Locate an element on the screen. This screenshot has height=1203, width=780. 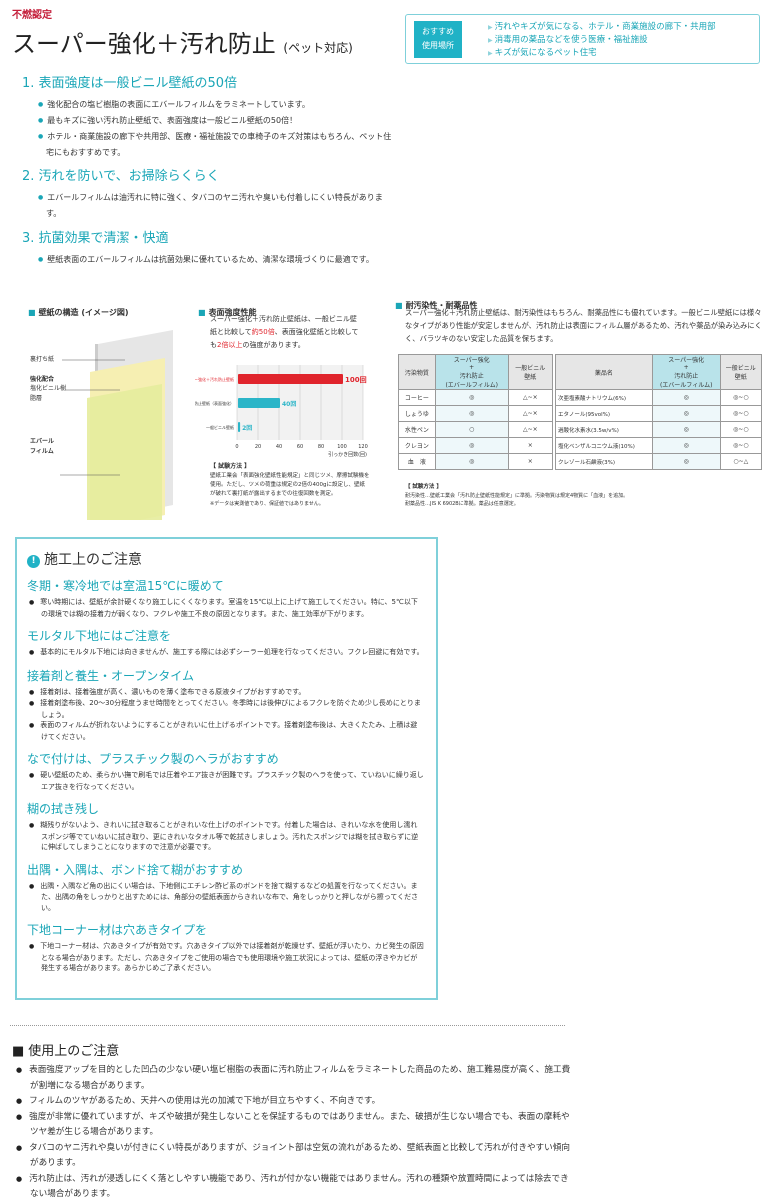
table-row: クレヨン ◎ × is located at coordinates (476, 445).